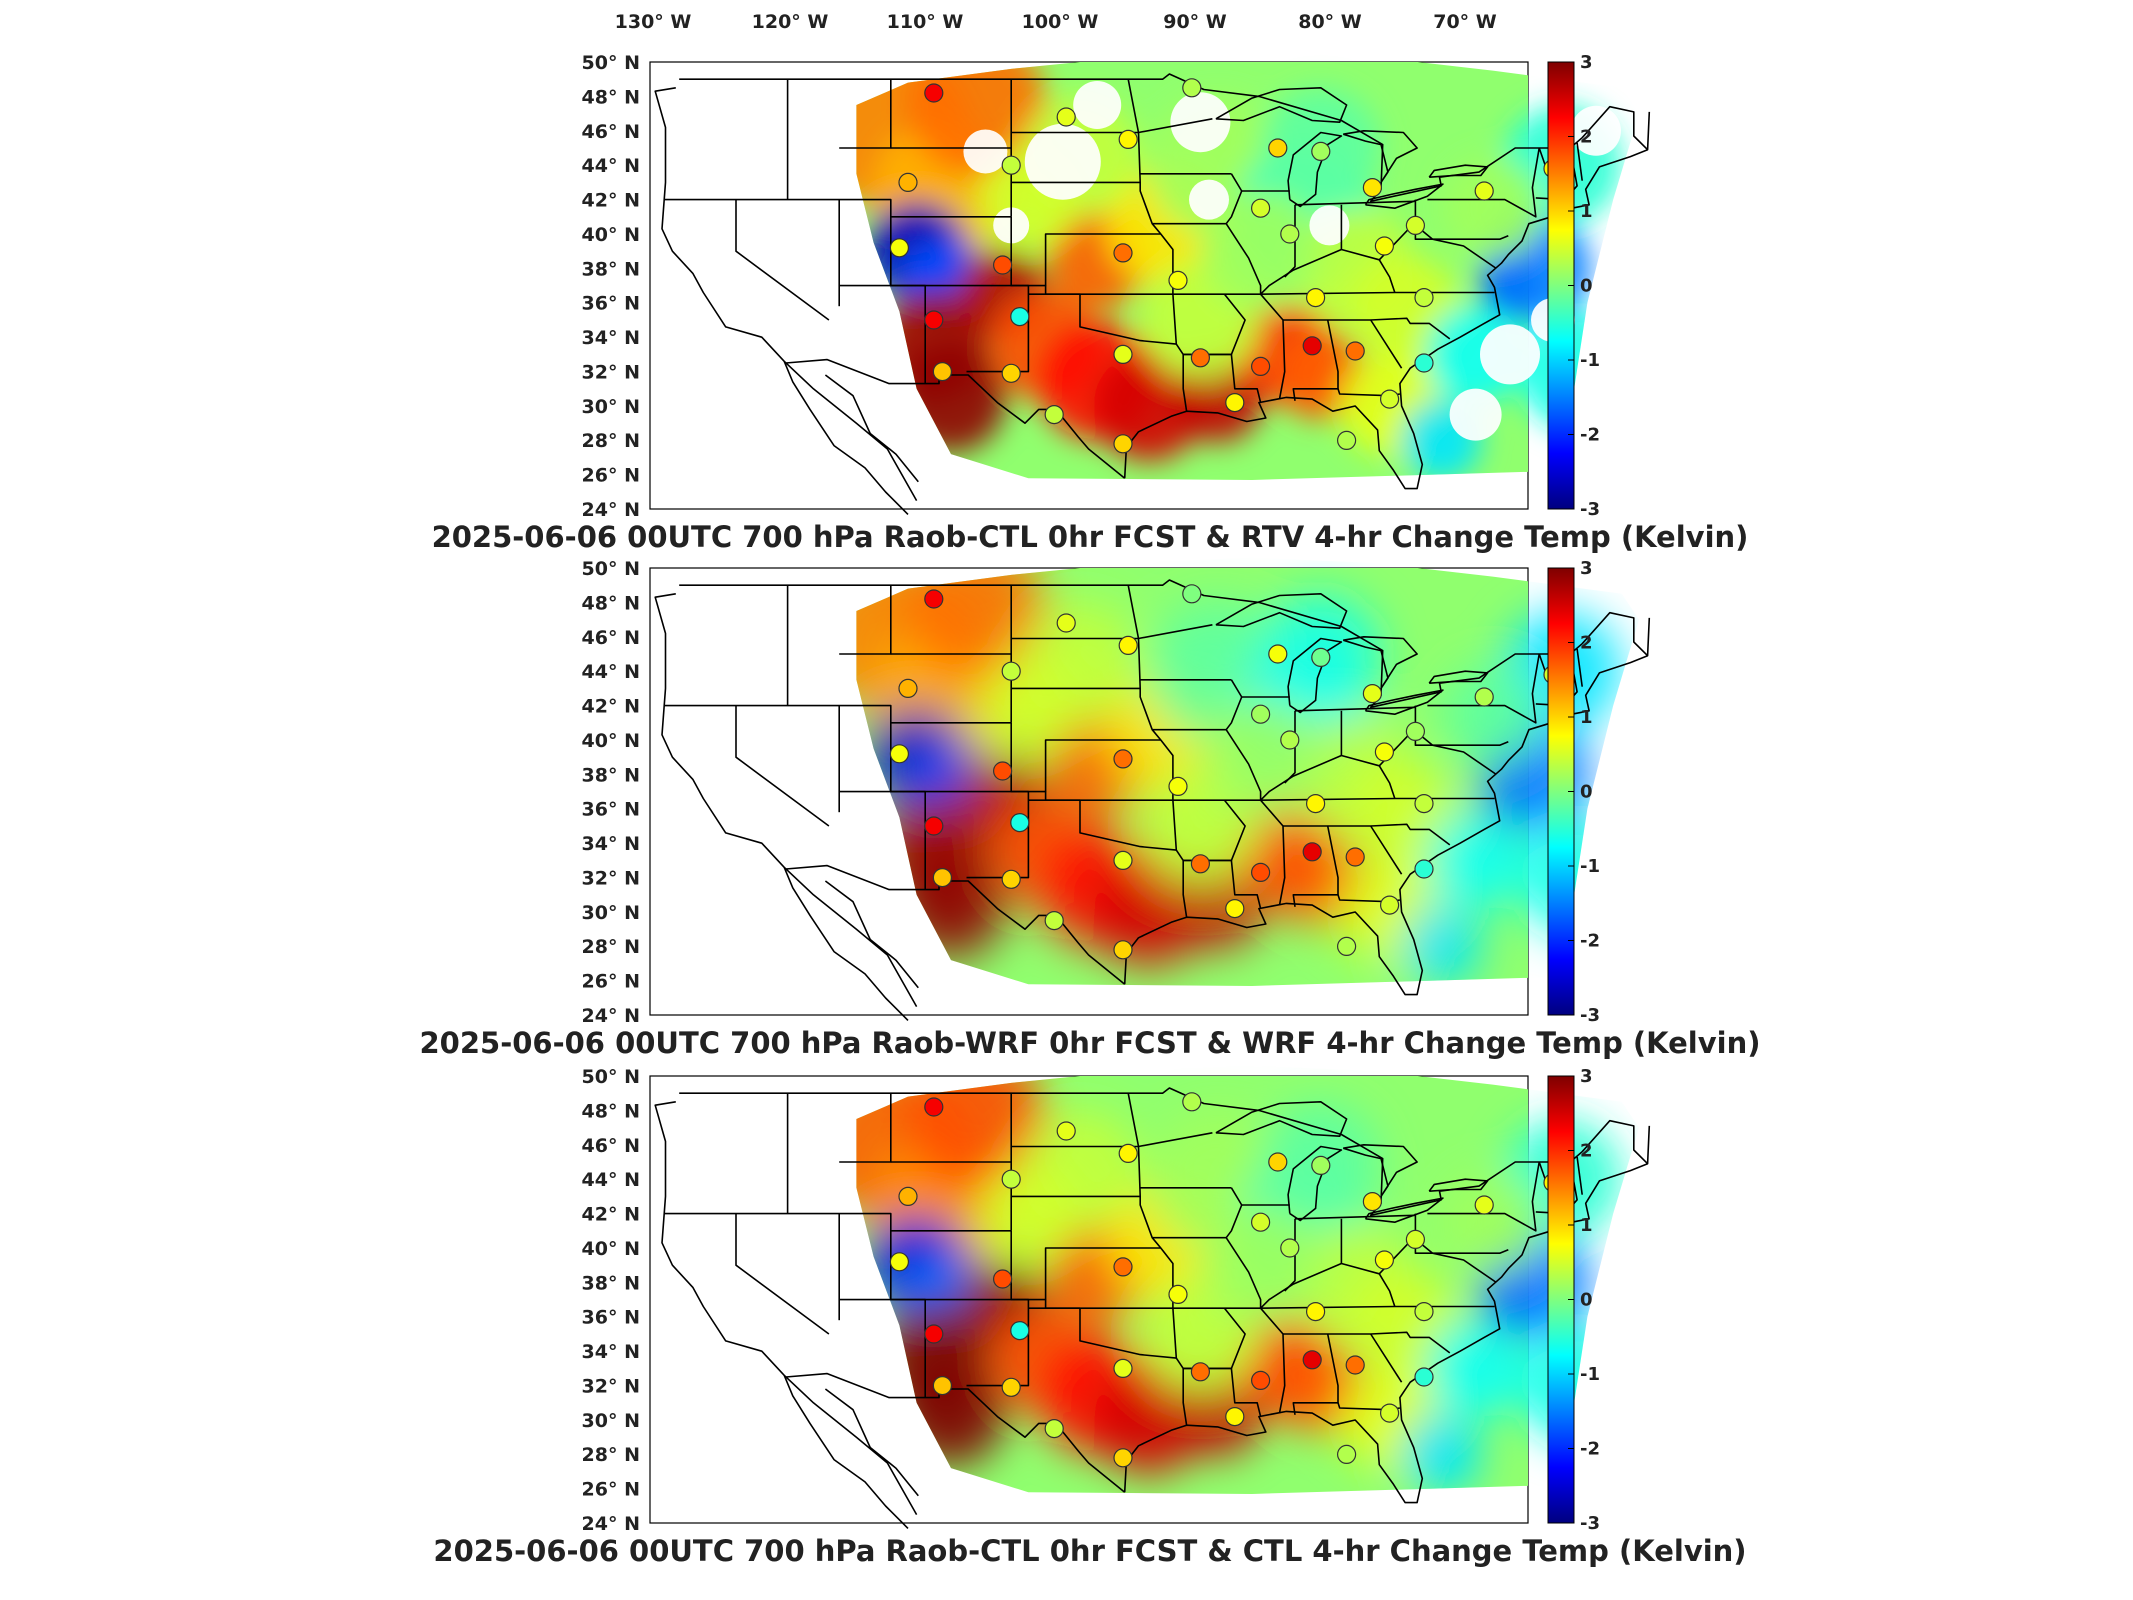 The height and width of the screenshot is (1600, 2133). Describe the element at coordinates (1152, 1308) in the screenshot. I see `geographic-boundaries` at that location.